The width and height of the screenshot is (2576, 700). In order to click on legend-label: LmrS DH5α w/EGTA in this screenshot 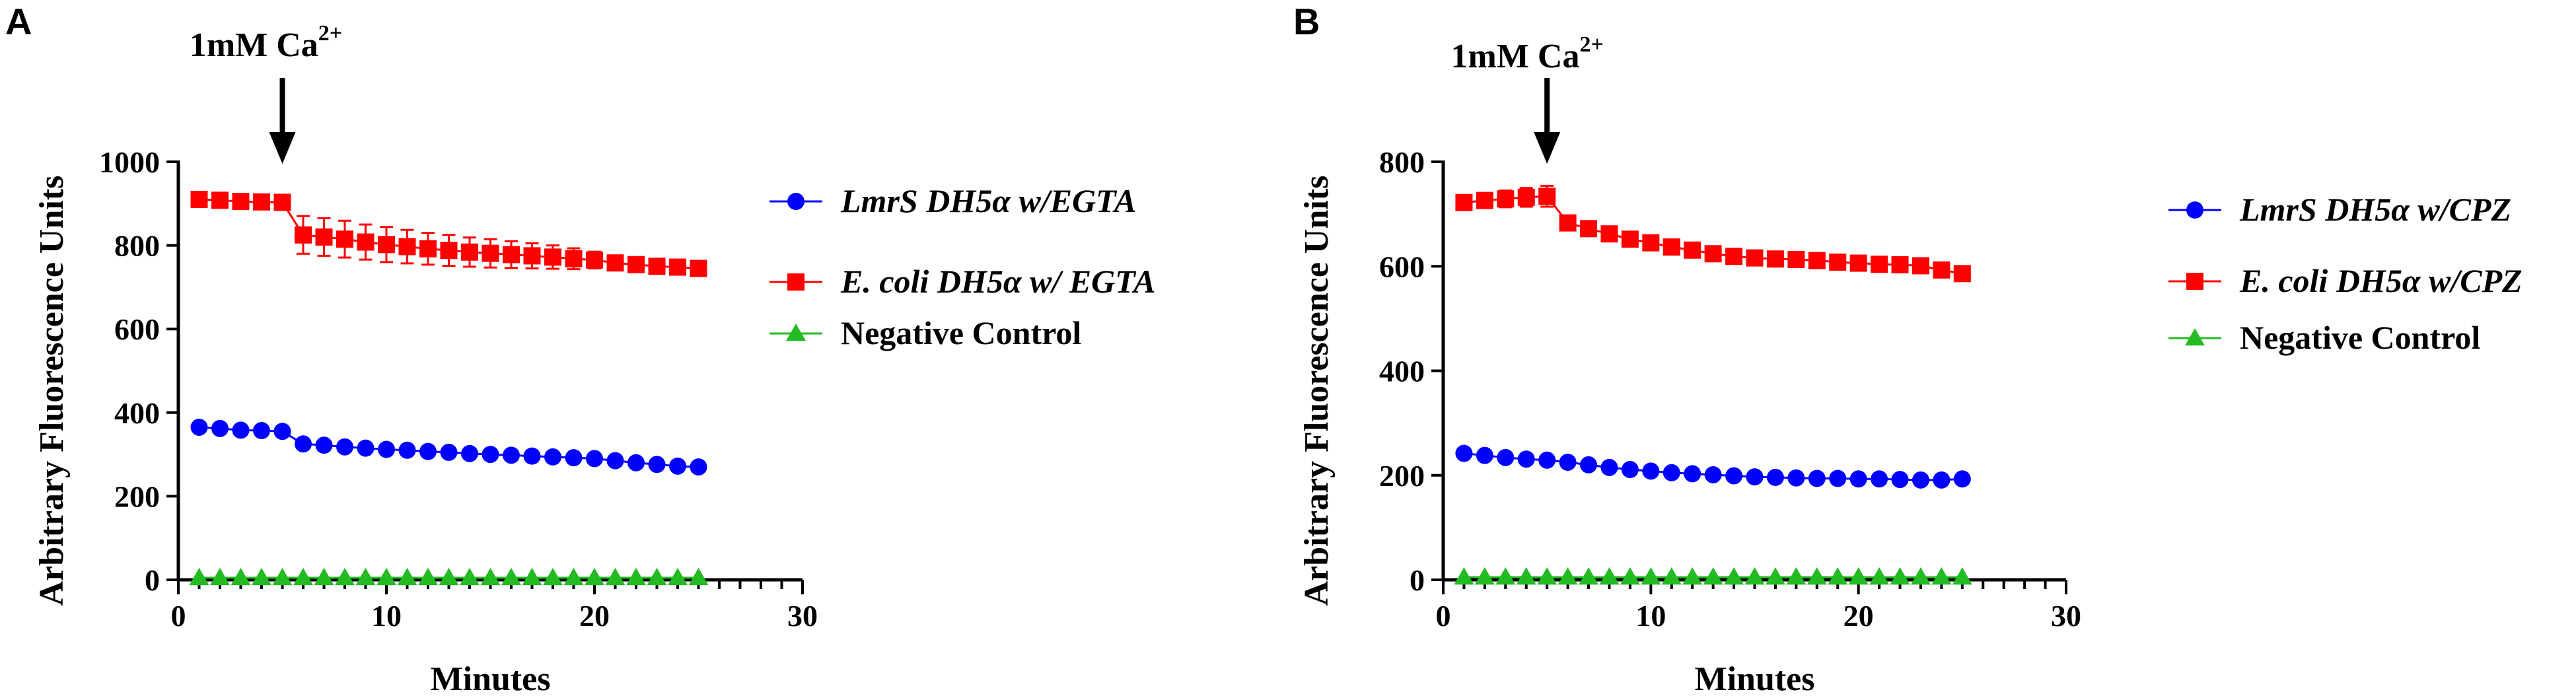, I will do `click(988, 200)`.